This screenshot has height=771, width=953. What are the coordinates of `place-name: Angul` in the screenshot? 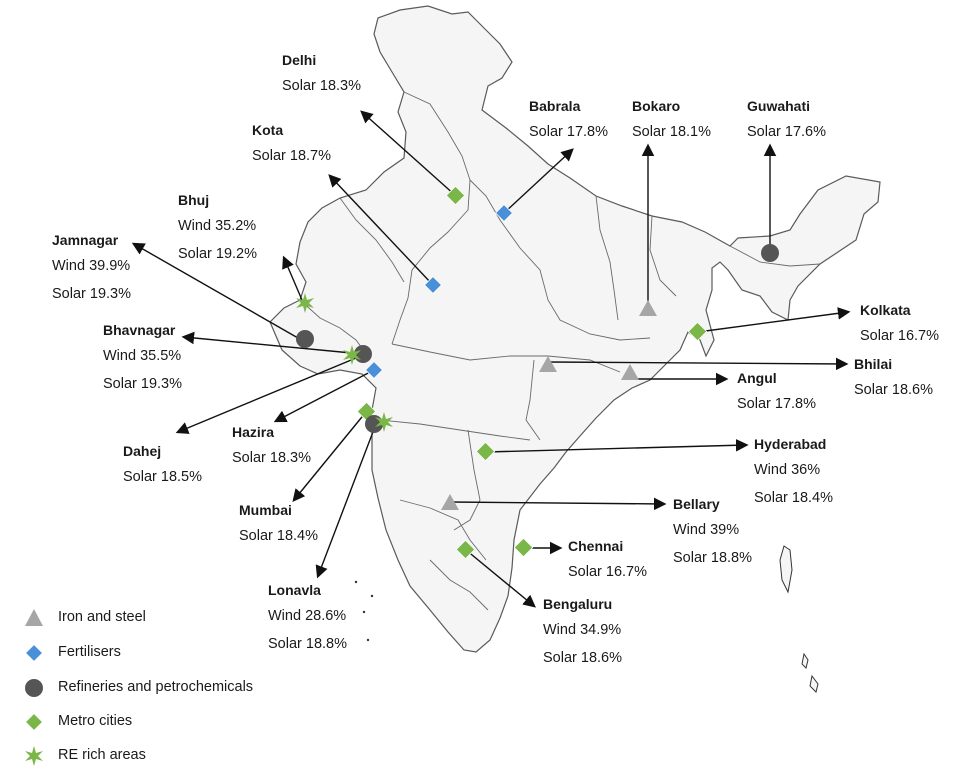 It's located at (757, 378).